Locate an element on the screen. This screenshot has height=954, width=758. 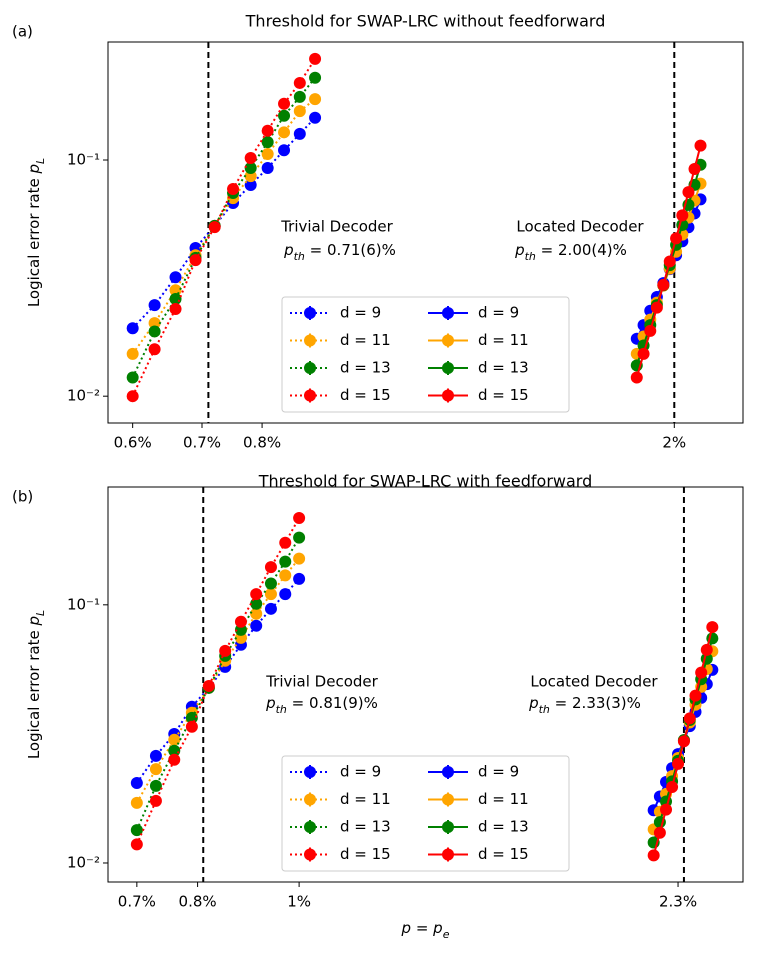
panel-label: (b) is located at coordinates (22, 497).